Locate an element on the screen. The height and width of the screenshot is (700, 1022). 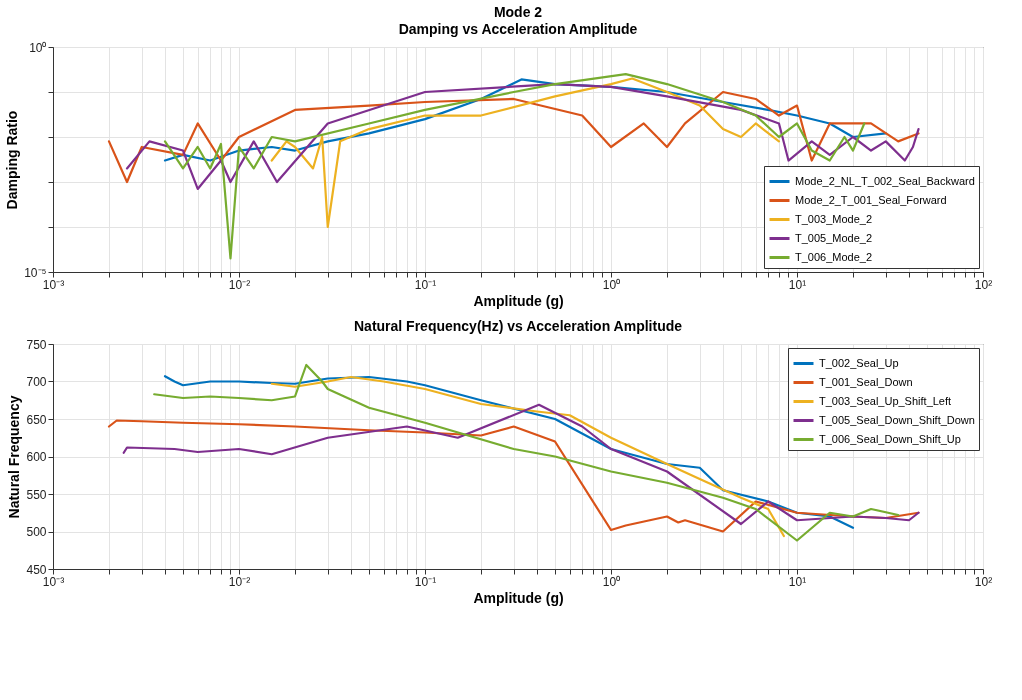
chart-title: Mode 2 is located at coordinates (518, 12).